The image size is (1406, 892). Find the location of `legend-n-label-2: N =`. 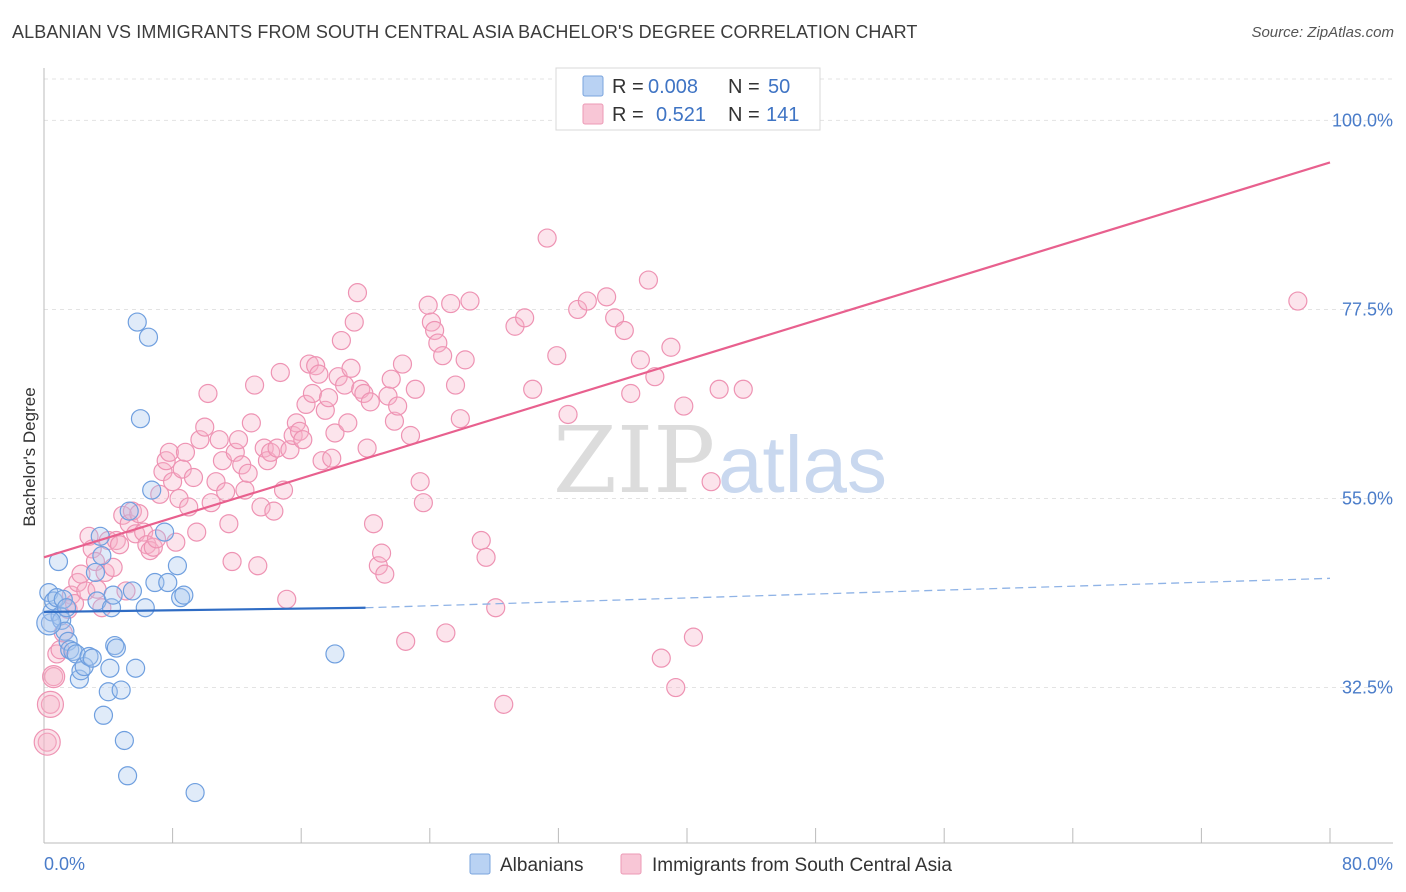

legend-n-label-2: N = is located at coordinates (744, 115).